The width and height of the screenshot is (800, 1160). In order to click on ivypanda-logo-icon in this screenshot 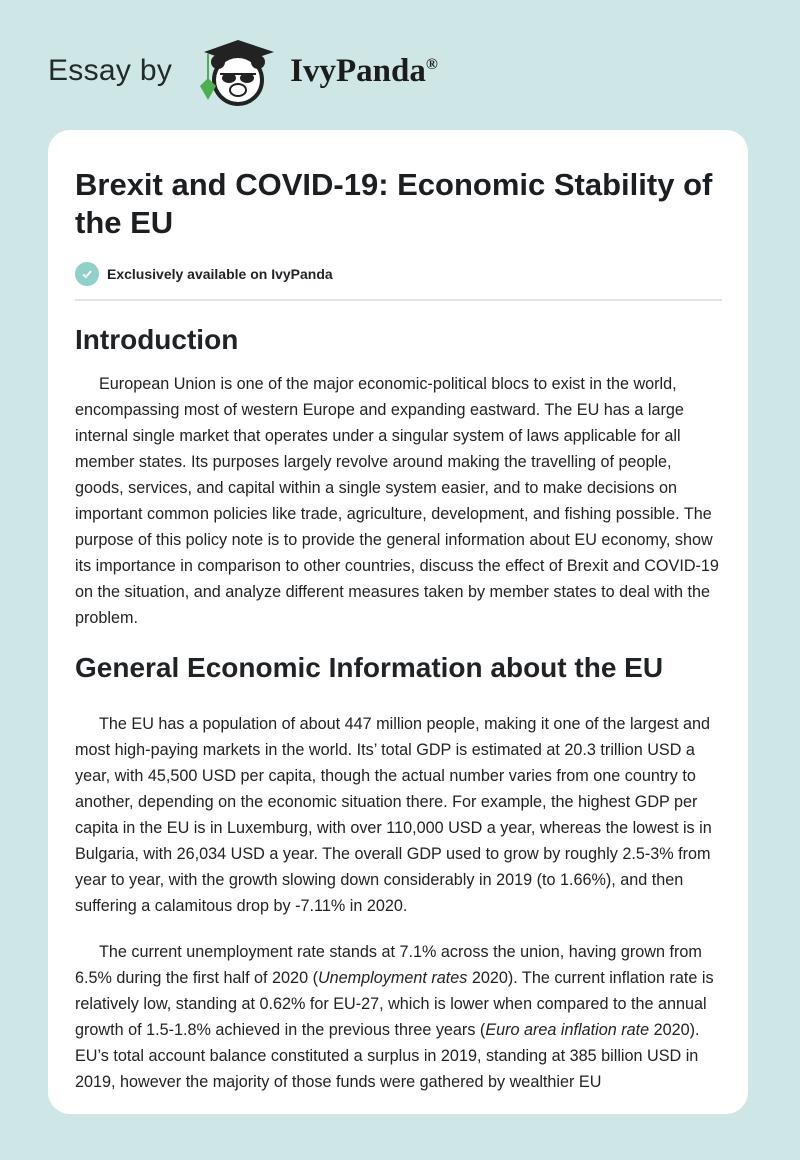, I will do `click(237, 71)`.